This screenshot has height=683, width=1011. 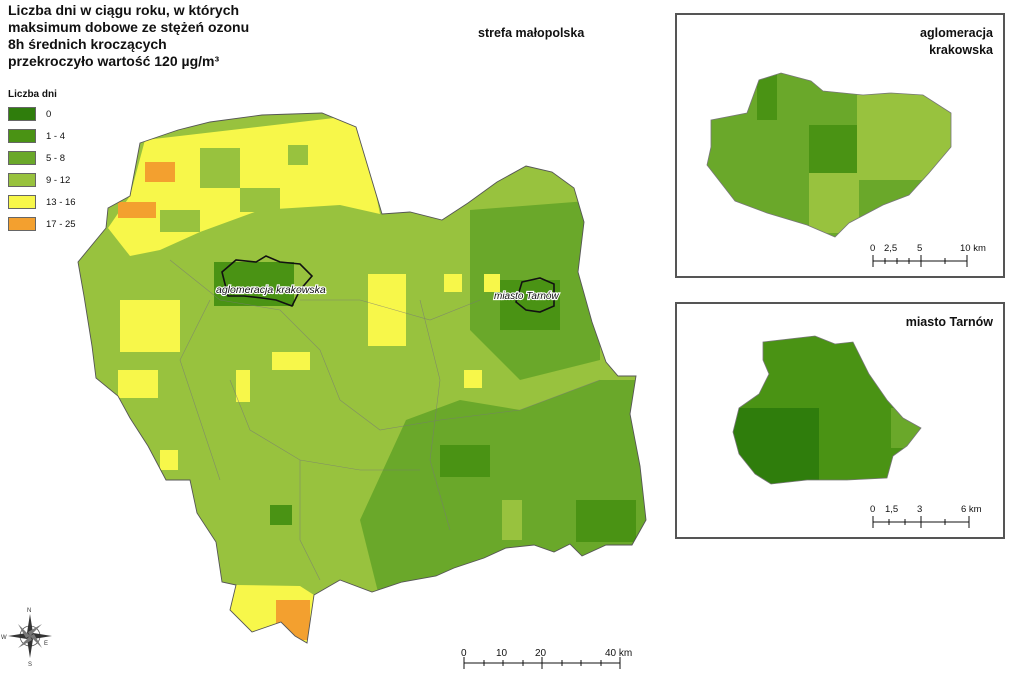 I want to click on legend-item: 0, so click(x=42, y=114).